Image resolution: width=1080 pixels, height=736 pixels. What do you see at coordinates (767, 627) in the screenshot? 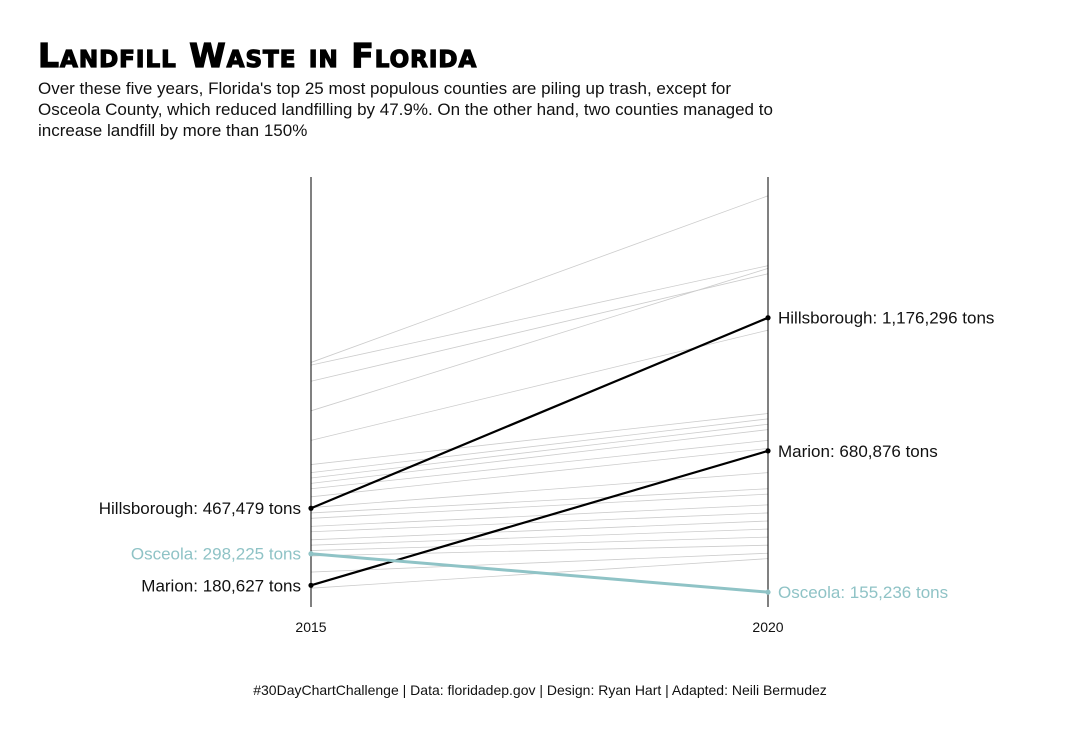
I see `x-tick-label-2020: 2020` at bounding box center [767, 627].